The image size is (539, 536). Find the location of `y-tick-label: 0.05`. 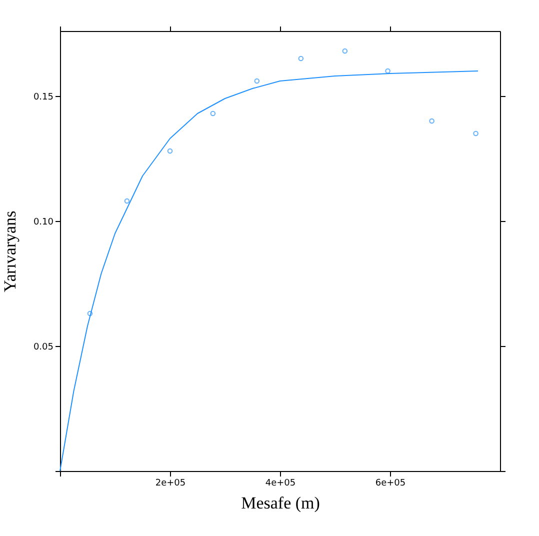

y-tick-label: 0.05 is located at coordinates (43, 347).